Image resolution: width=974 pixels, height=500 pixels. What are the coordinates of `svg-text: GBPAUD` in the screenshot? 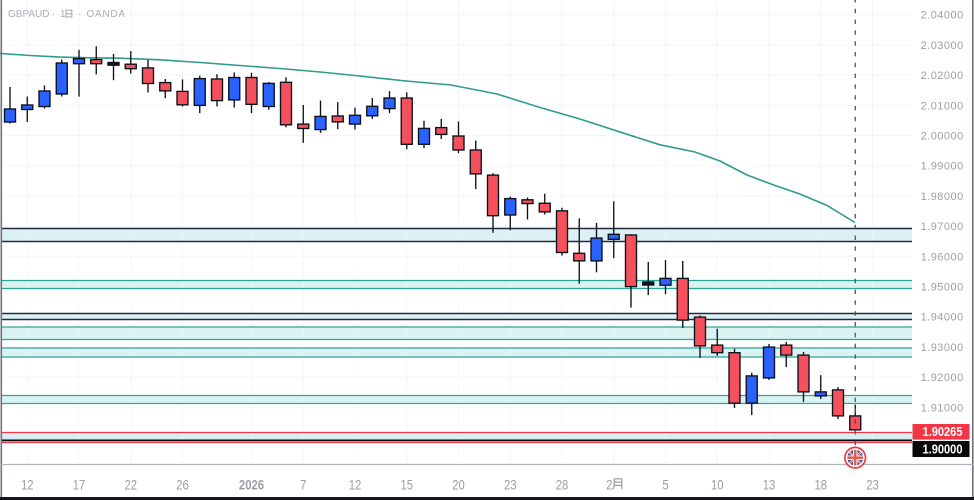 It's located at (29, 14).